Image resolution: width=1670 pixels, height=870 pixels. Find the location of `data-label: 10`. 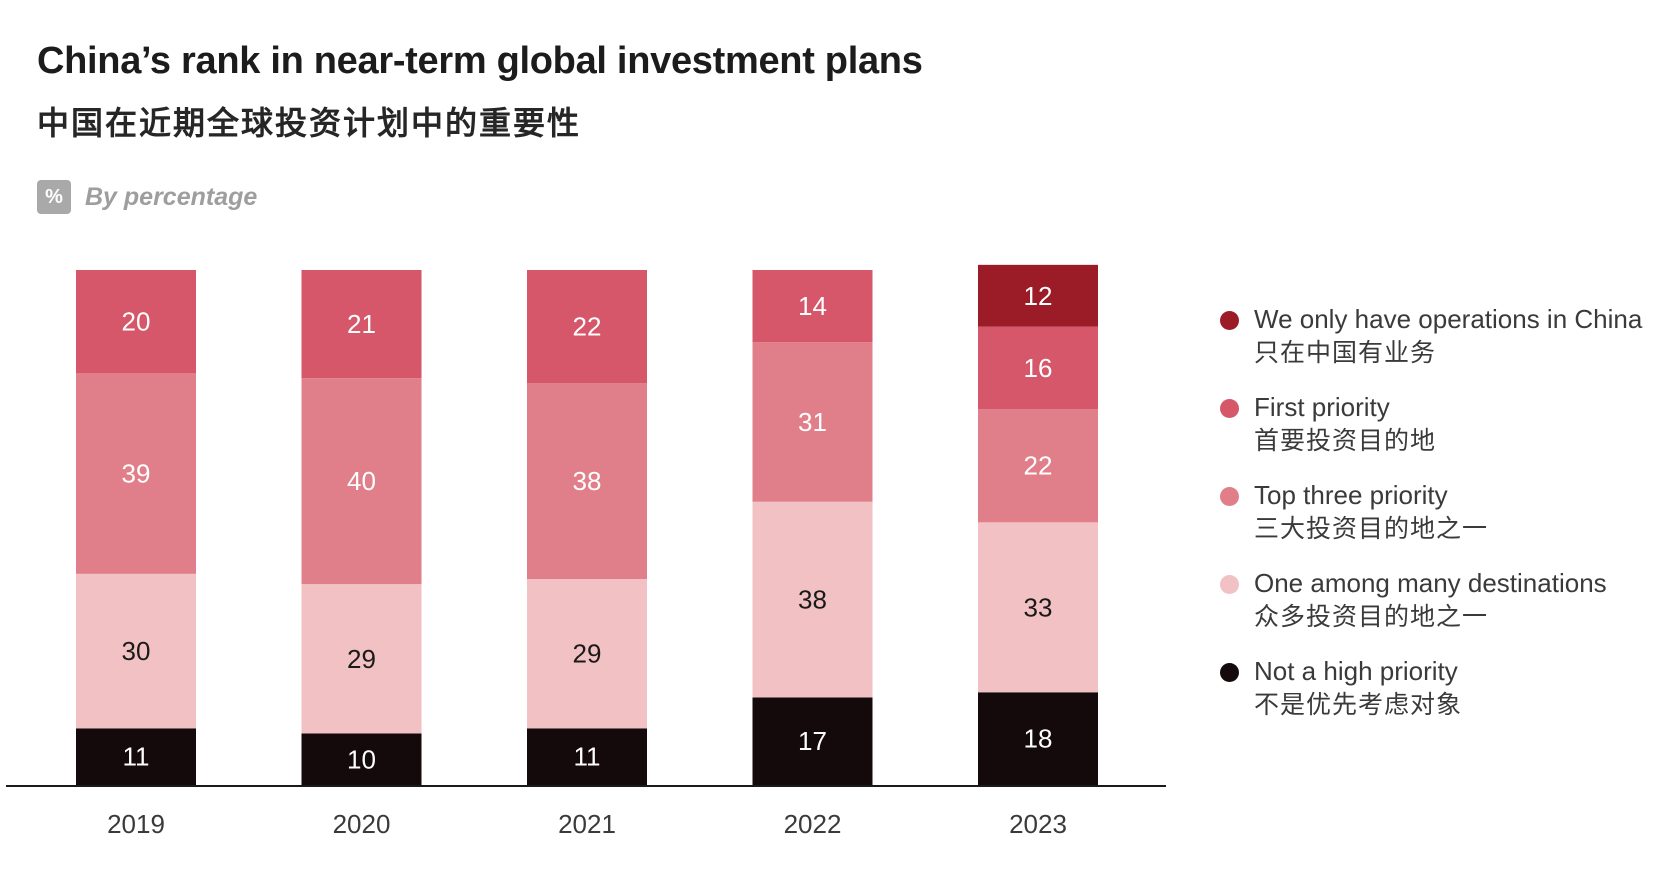

data-label: 10 is located at coordinates (361, 759).